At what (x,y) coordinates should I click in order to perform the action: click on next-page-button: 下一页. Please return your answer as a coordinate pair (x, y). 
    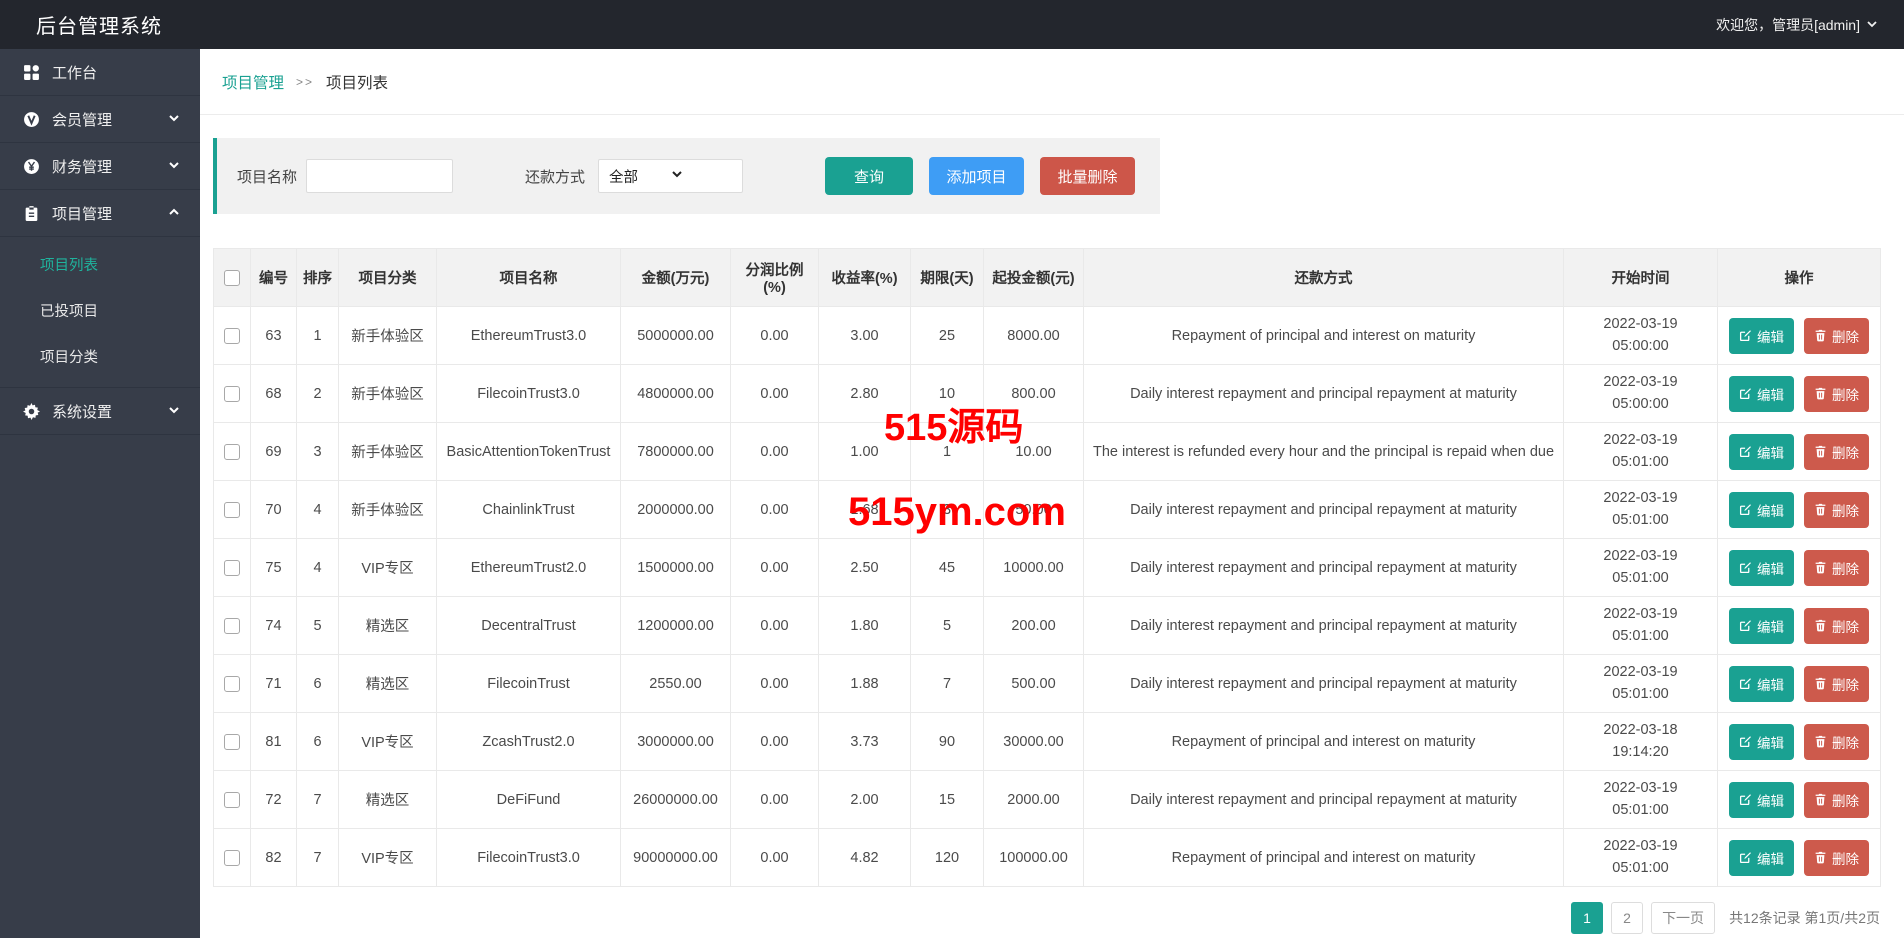
    Looking at the image, I should click on (1683, 918).